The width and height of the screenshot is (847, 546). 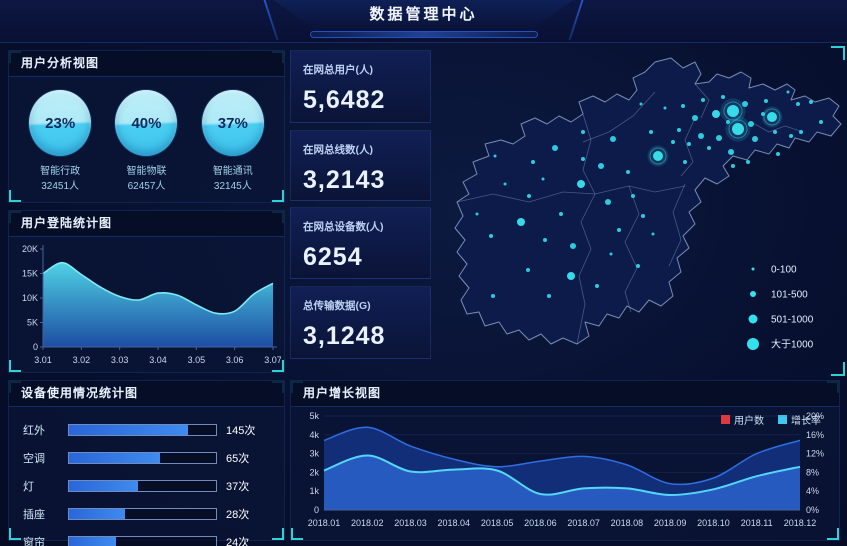 I want to click on stat-card: 在网总设备数(人) 6254, so click(x=360, y=243).